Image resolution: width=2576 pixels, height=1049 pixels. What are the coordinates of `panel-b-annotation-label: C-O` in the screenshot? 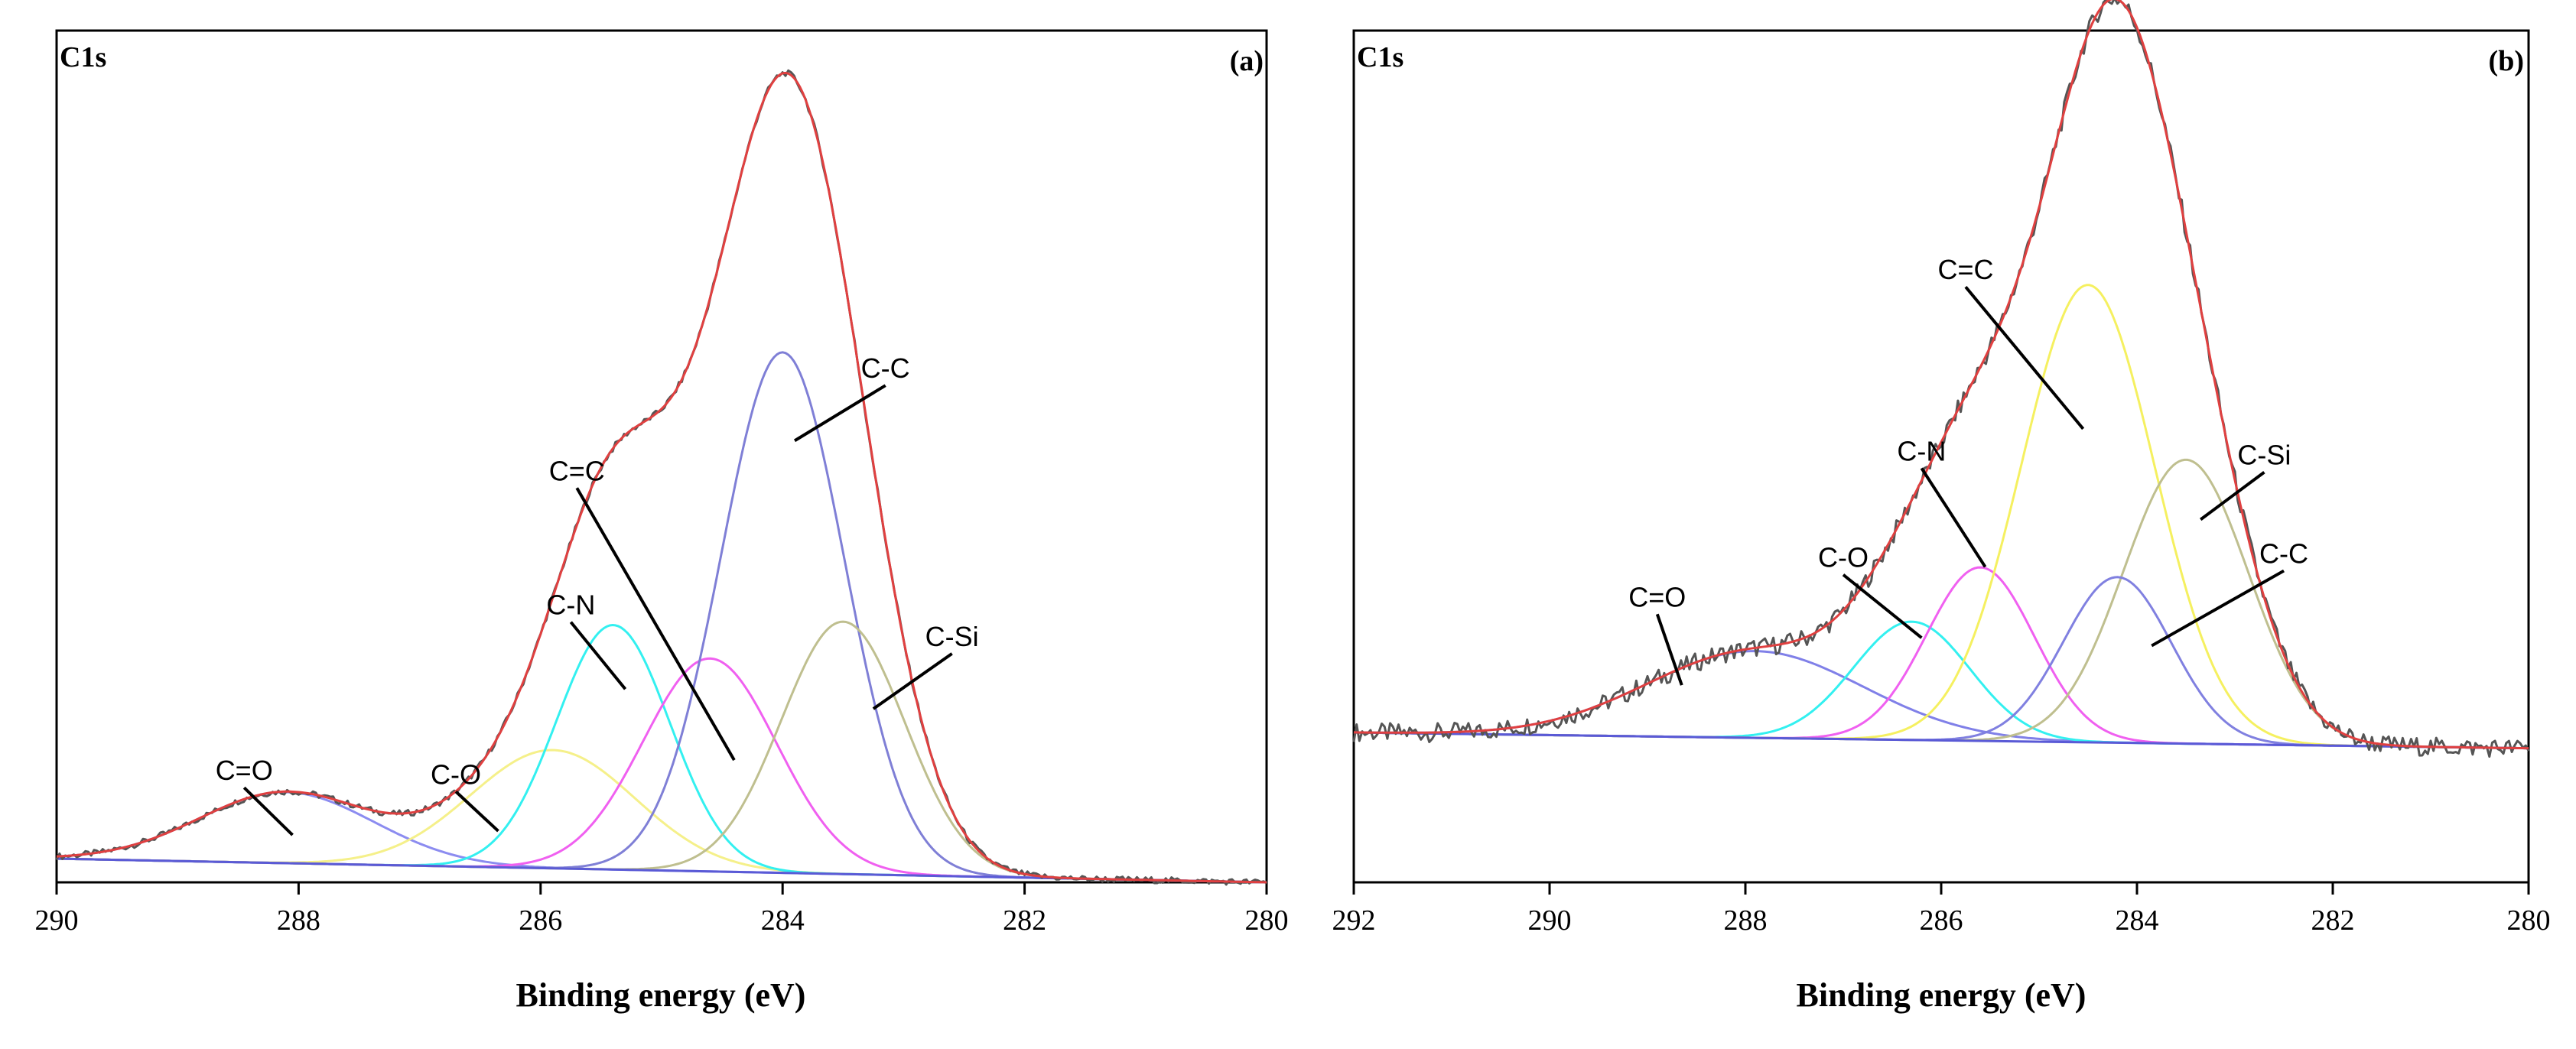 It's located at (1843, 558).